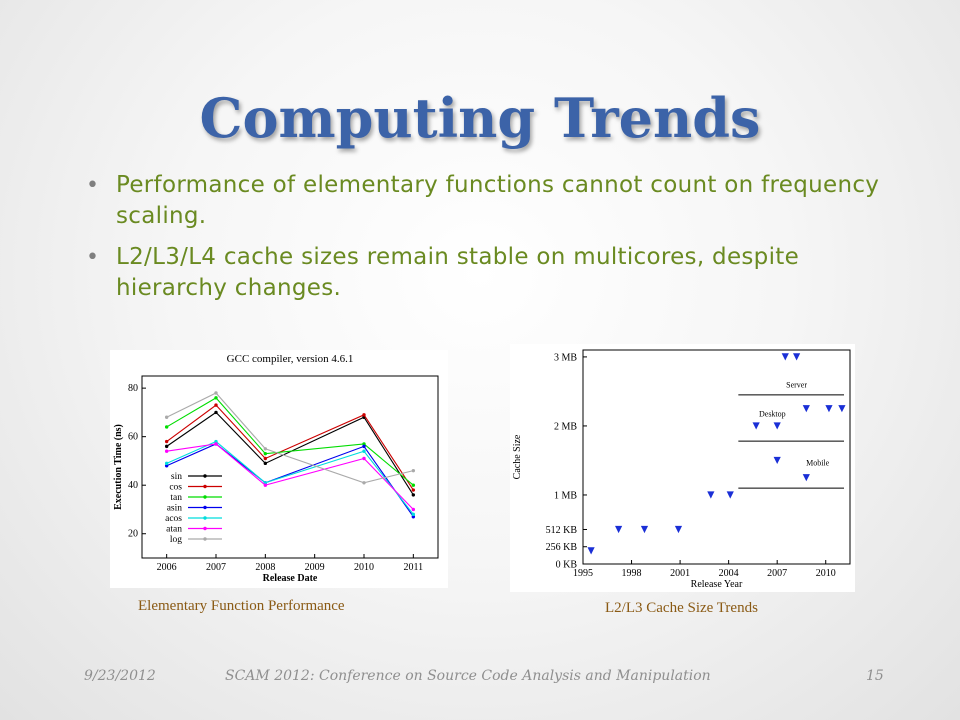 This screenshot has width=960, height=720. Describe the element at coordinates (562, 547) in the screenshot. I see `y-tick-label: 256 KB` at that location.